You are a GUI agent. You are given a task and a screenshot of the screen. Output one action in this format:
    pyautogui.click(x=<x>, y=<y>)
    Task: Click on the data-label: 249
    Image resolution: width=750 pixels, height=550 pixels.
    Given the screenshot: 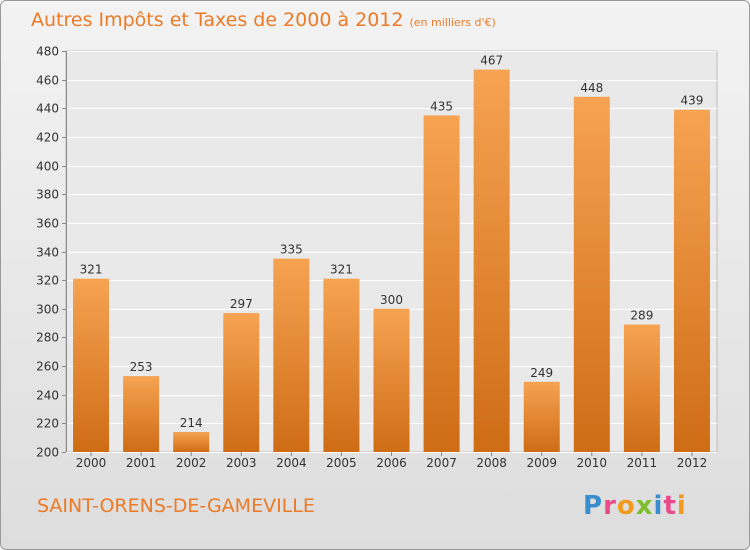 What is the action you would take?
    pyautogui.click(x=541, y=373)
    